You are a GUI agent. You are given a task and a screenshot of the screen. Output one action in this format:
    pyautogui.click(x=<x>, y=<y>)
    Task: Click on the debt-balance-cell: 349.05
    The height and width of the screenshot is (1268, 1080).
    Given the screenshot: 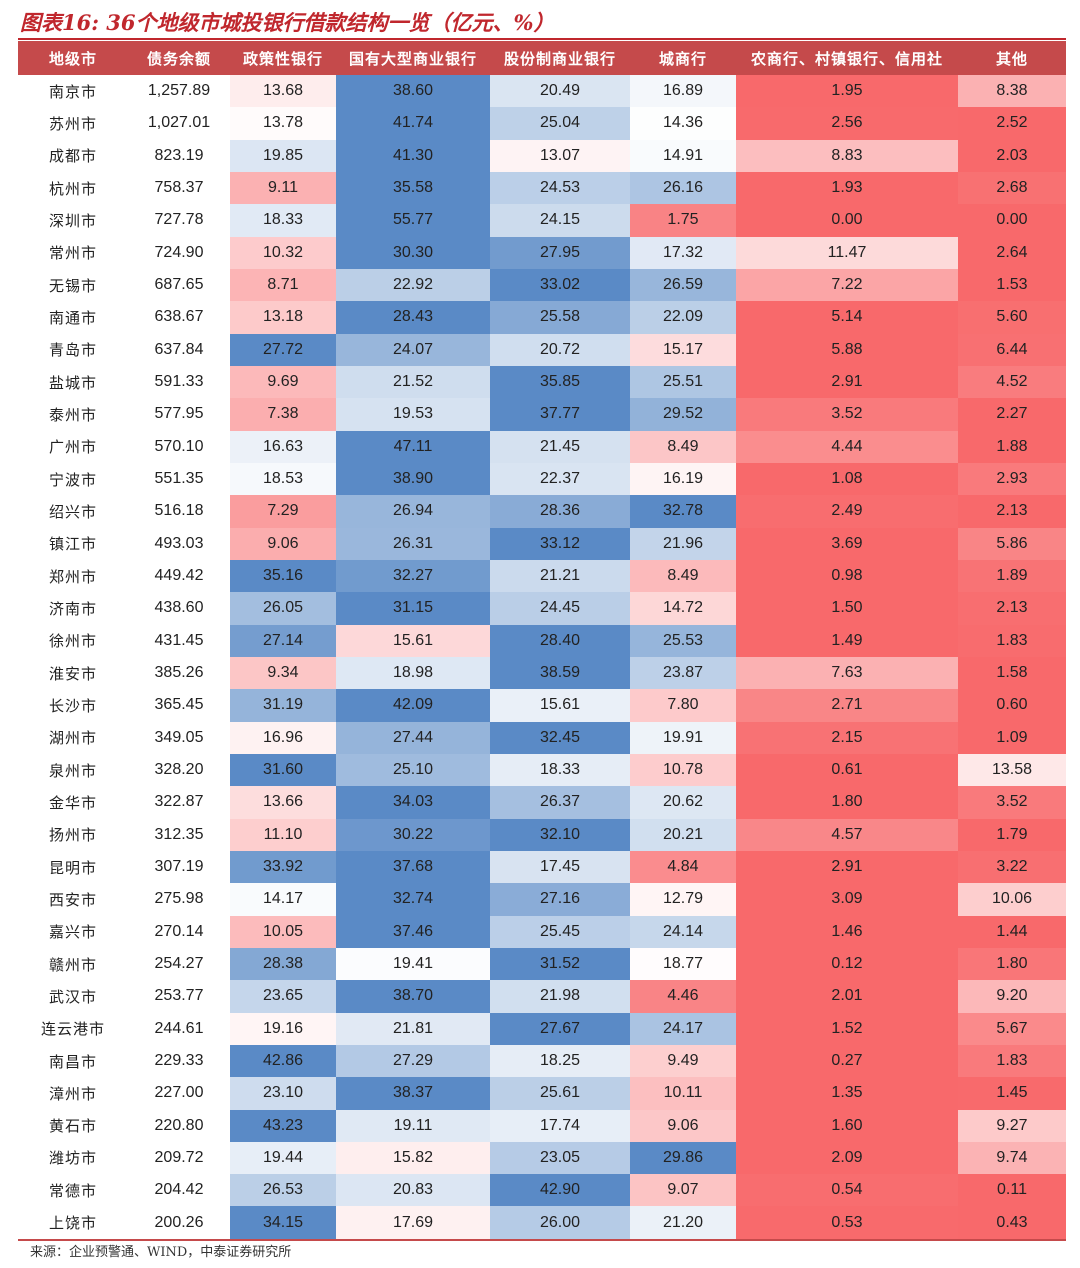 What is the action you would take?
    pyautogui.click(x=179, y=737)
    